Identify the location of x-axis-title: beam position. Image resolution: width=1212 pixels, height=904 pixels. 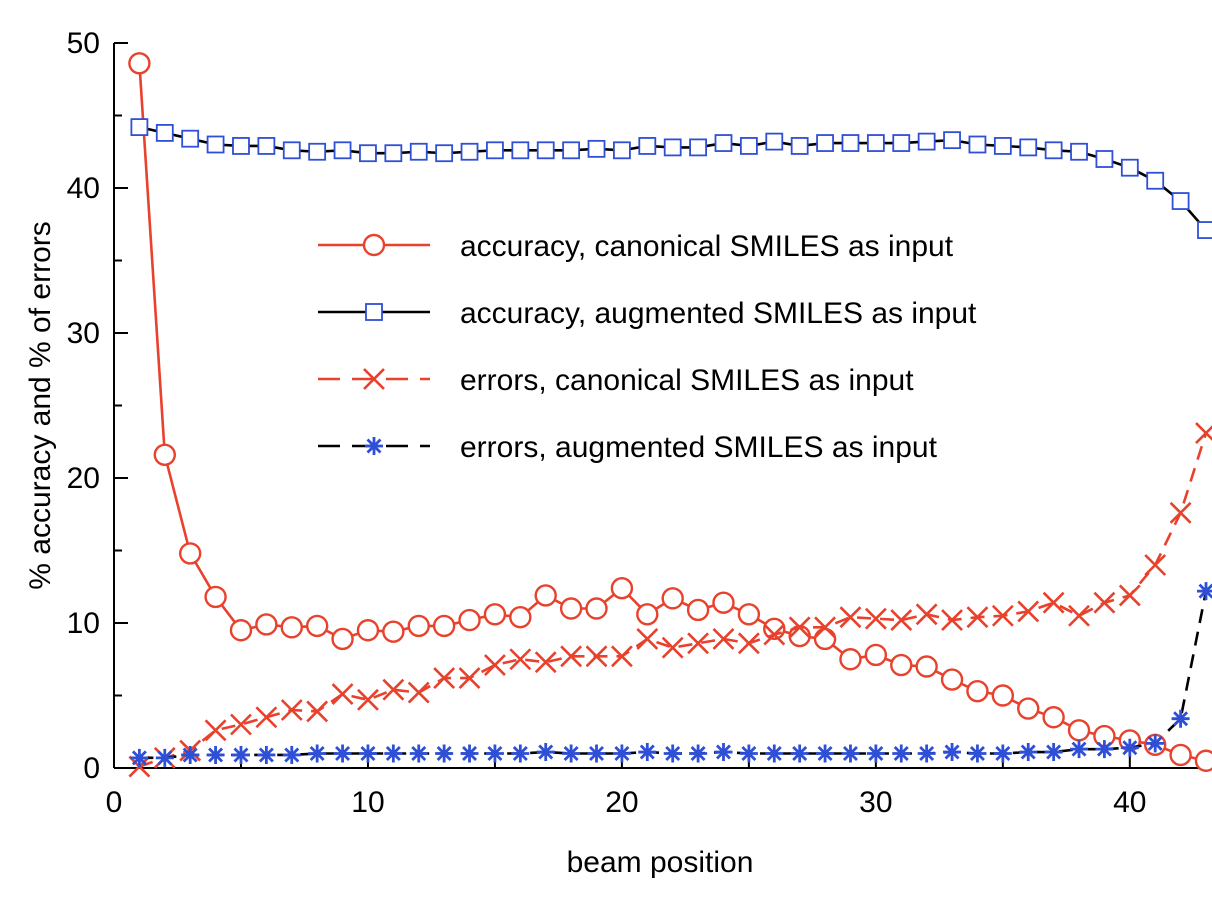
(660, 862).